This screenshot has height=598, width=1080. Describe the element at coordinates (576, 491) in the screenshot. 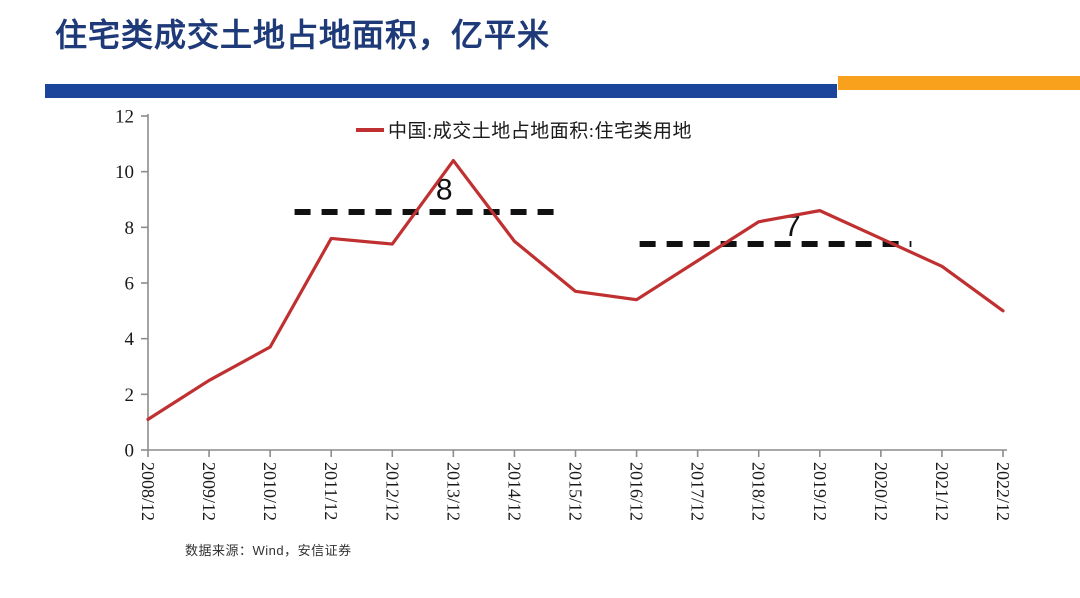

I see `x-tick-label: 2015/12` at that location.